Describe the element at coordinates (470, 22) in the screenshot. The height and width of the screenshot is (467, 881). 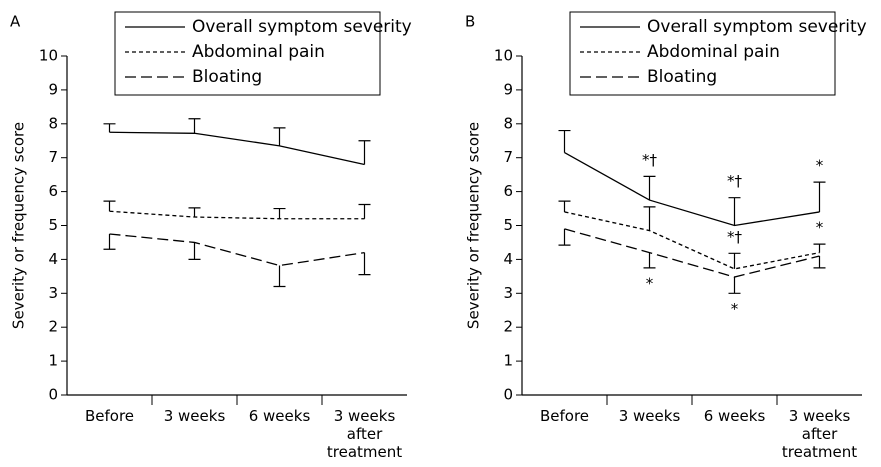
I see `panel-label: B` at that location.